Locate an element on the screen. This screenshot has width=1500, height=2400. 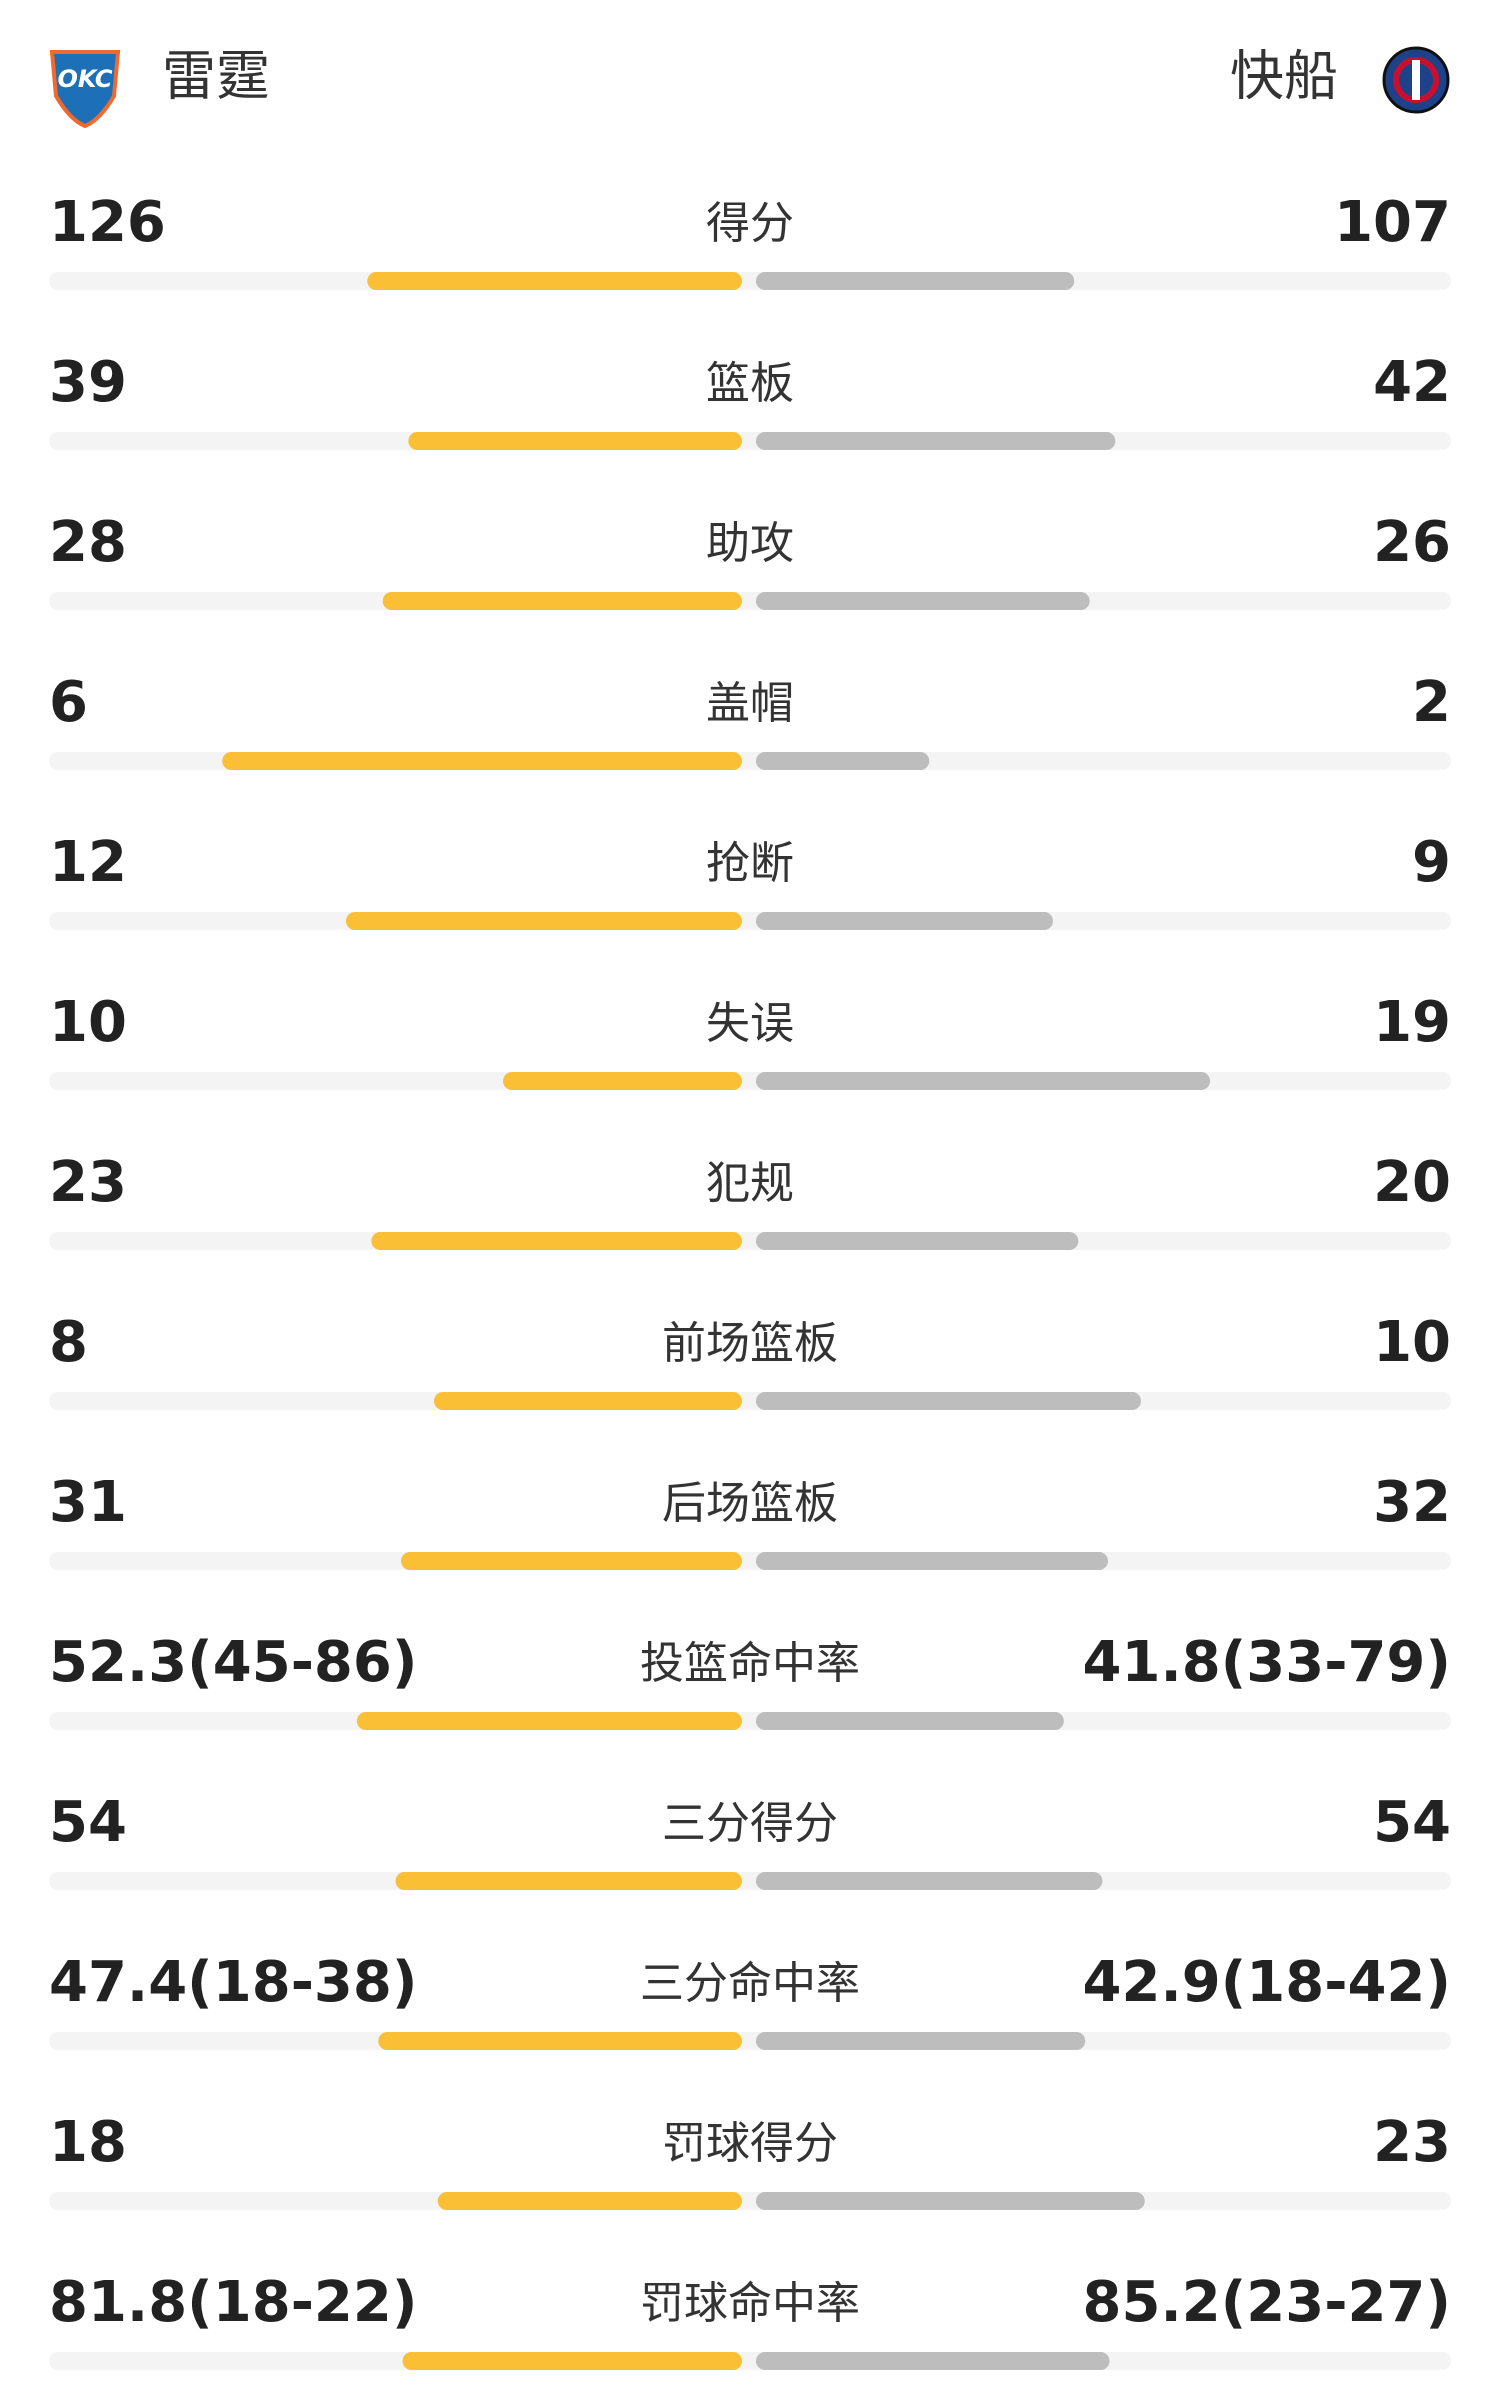
stat-label: 投篮命中率 is located at coordinates (750, 1663).